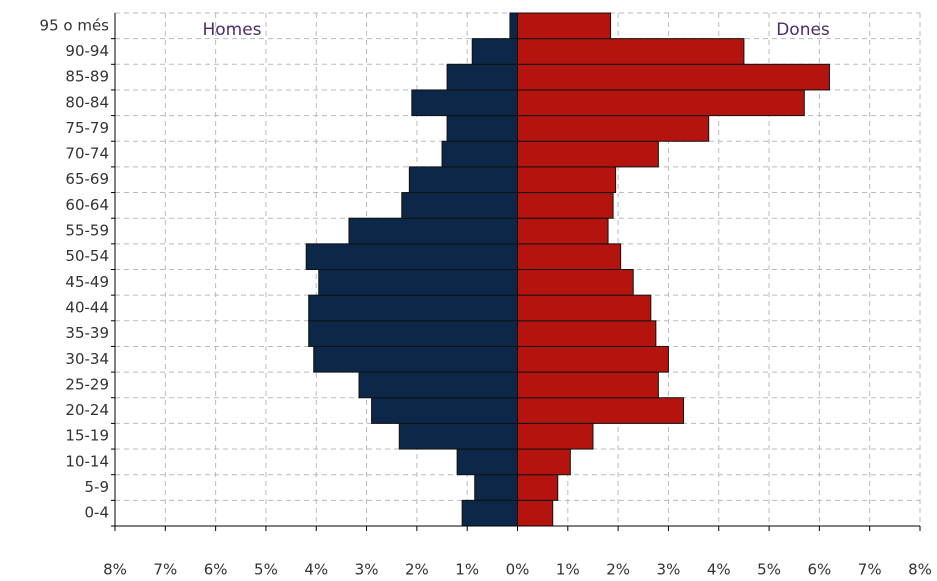 The width and height of the screenshot is (937, 581). I want to click on y-tick-label: 35-39, so click(87, 333).